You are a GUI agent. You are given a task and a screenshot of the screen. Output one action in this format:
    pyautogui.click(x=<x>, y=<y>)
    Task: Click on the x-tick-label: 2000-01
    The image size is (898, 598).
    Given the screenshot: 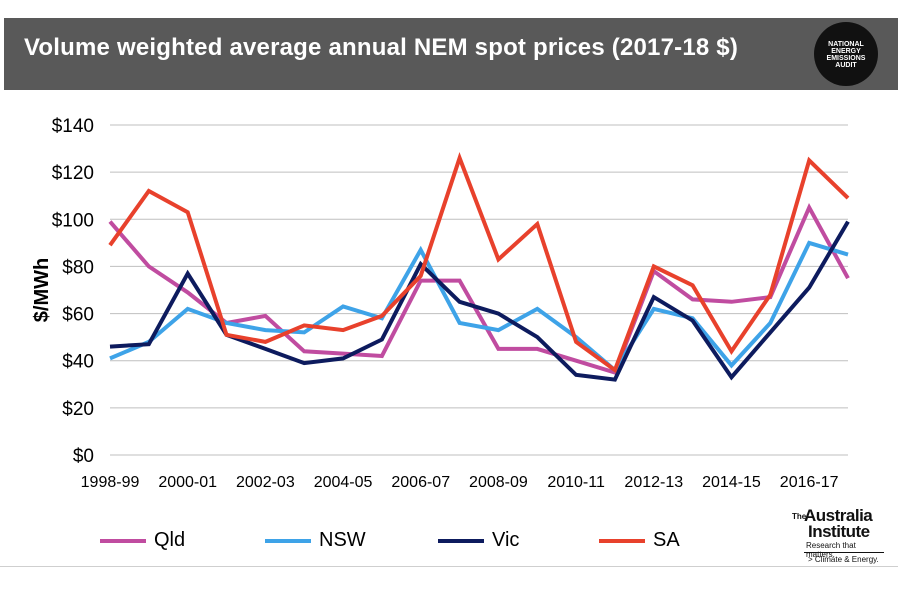 What is the action you would take?
    pyautogui.click(x=187, y=482)
    